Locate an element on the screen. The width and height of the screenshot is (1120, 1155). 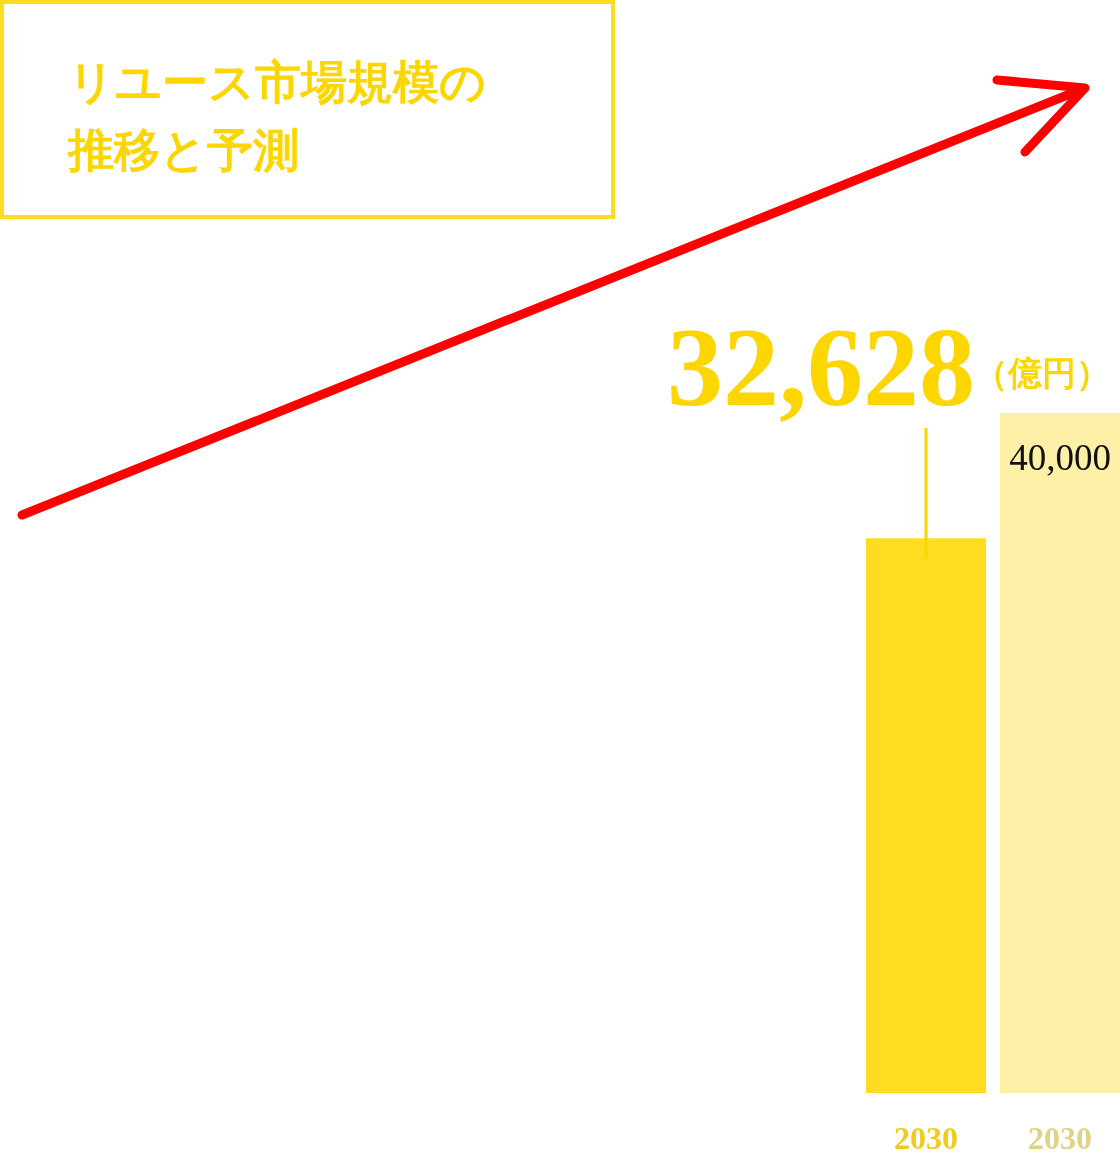
data-label: 32,628 is located at coordinates (821, 367).